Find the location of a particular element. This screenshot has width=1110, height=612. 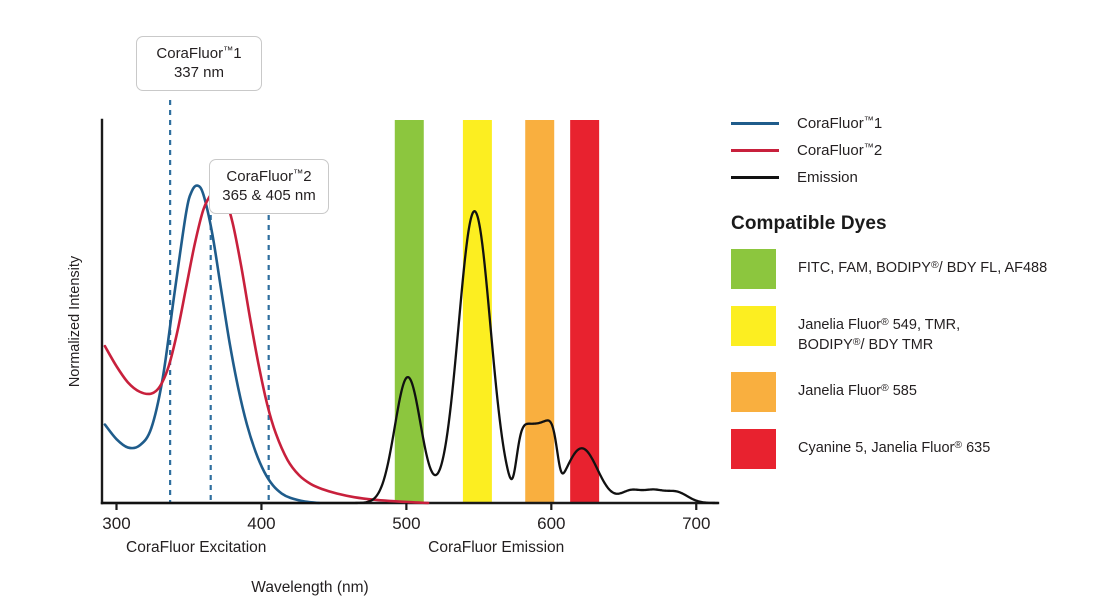

legend-emission: Emission is located at coordinates (917, 177).